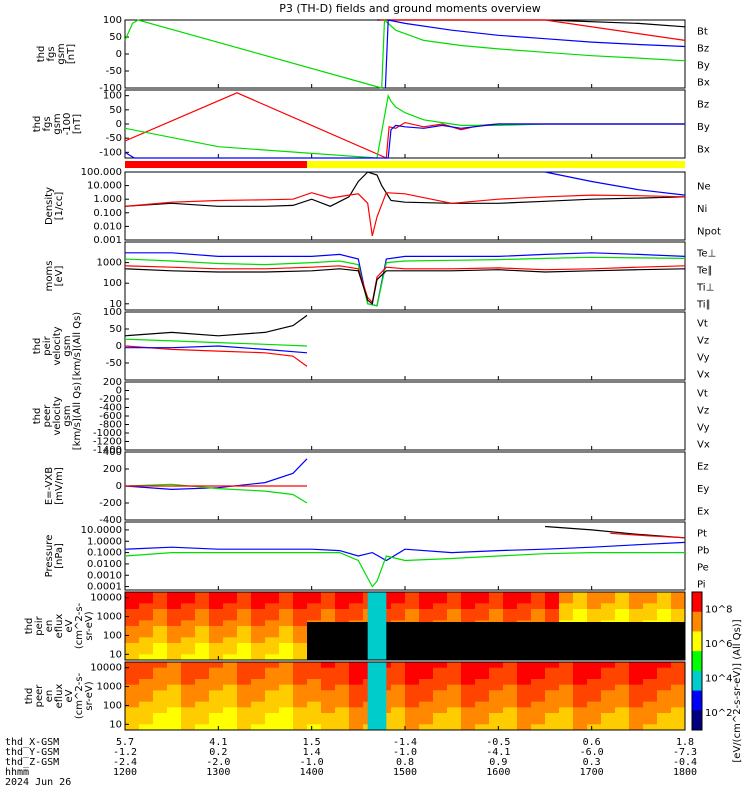 This screenshot has width=750, height=800. I want to click on ephemeris-value: 0.3, so click(592, 762).